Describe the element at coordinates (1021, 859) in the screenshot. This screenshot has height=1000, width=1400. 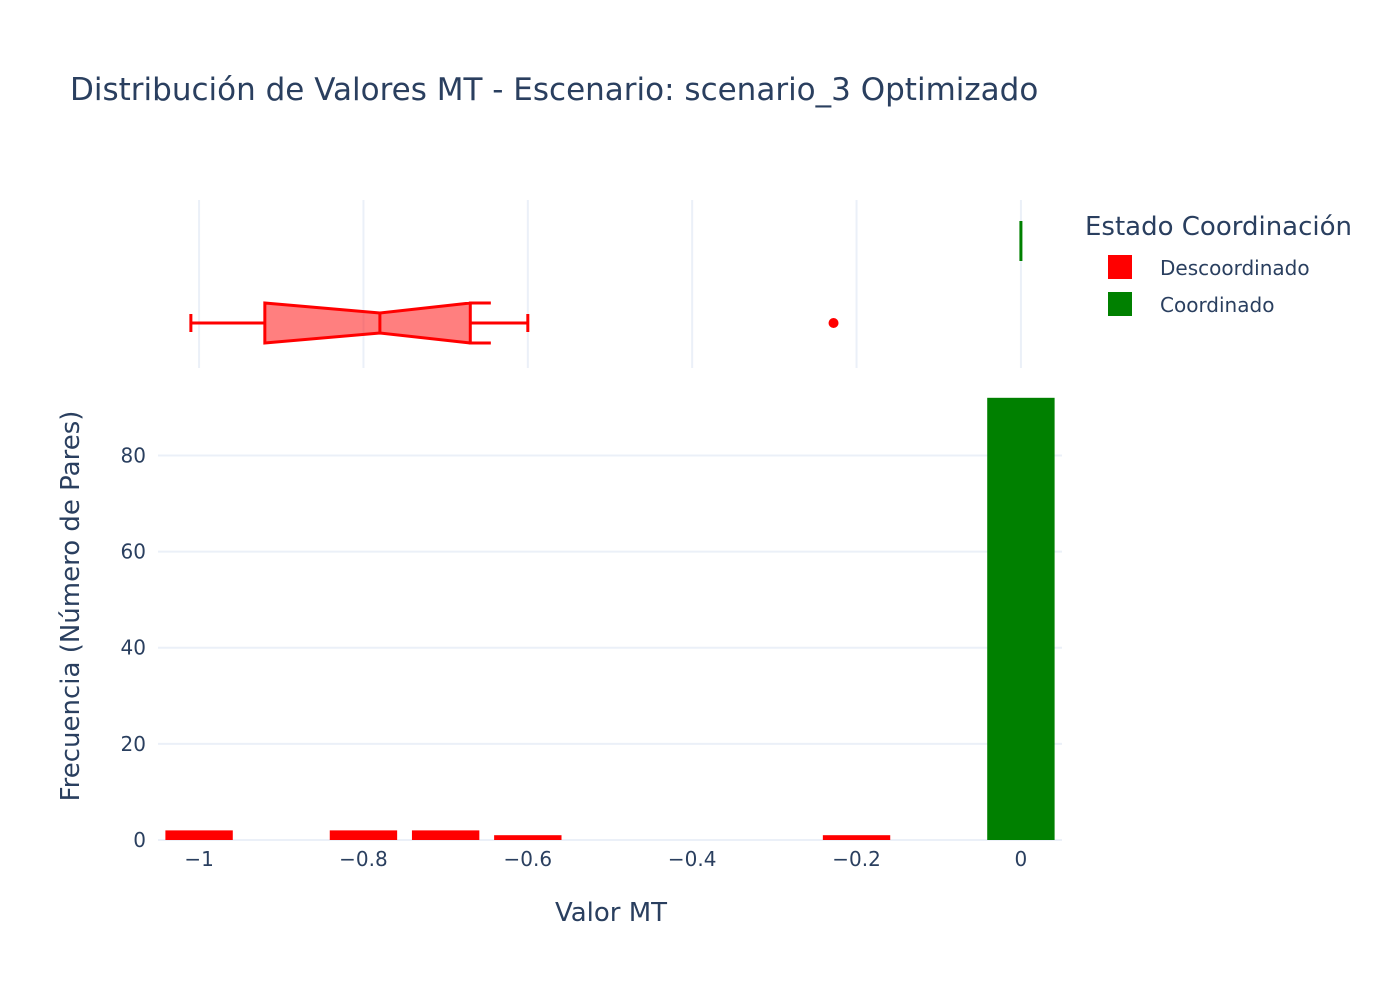
I see `x-tick-label: 0` at that location.